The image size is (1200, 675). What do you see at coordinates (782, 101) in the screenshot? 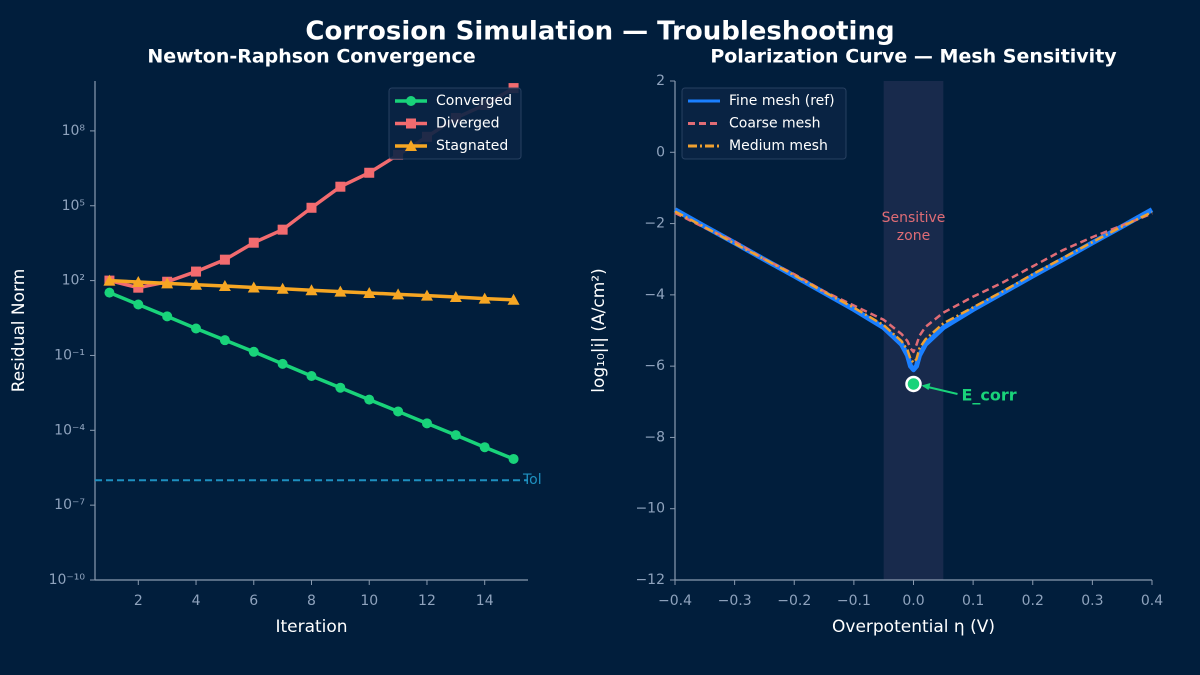
I see `legend-label: Fine mesh (ref)` at bounding box center [782, 101].